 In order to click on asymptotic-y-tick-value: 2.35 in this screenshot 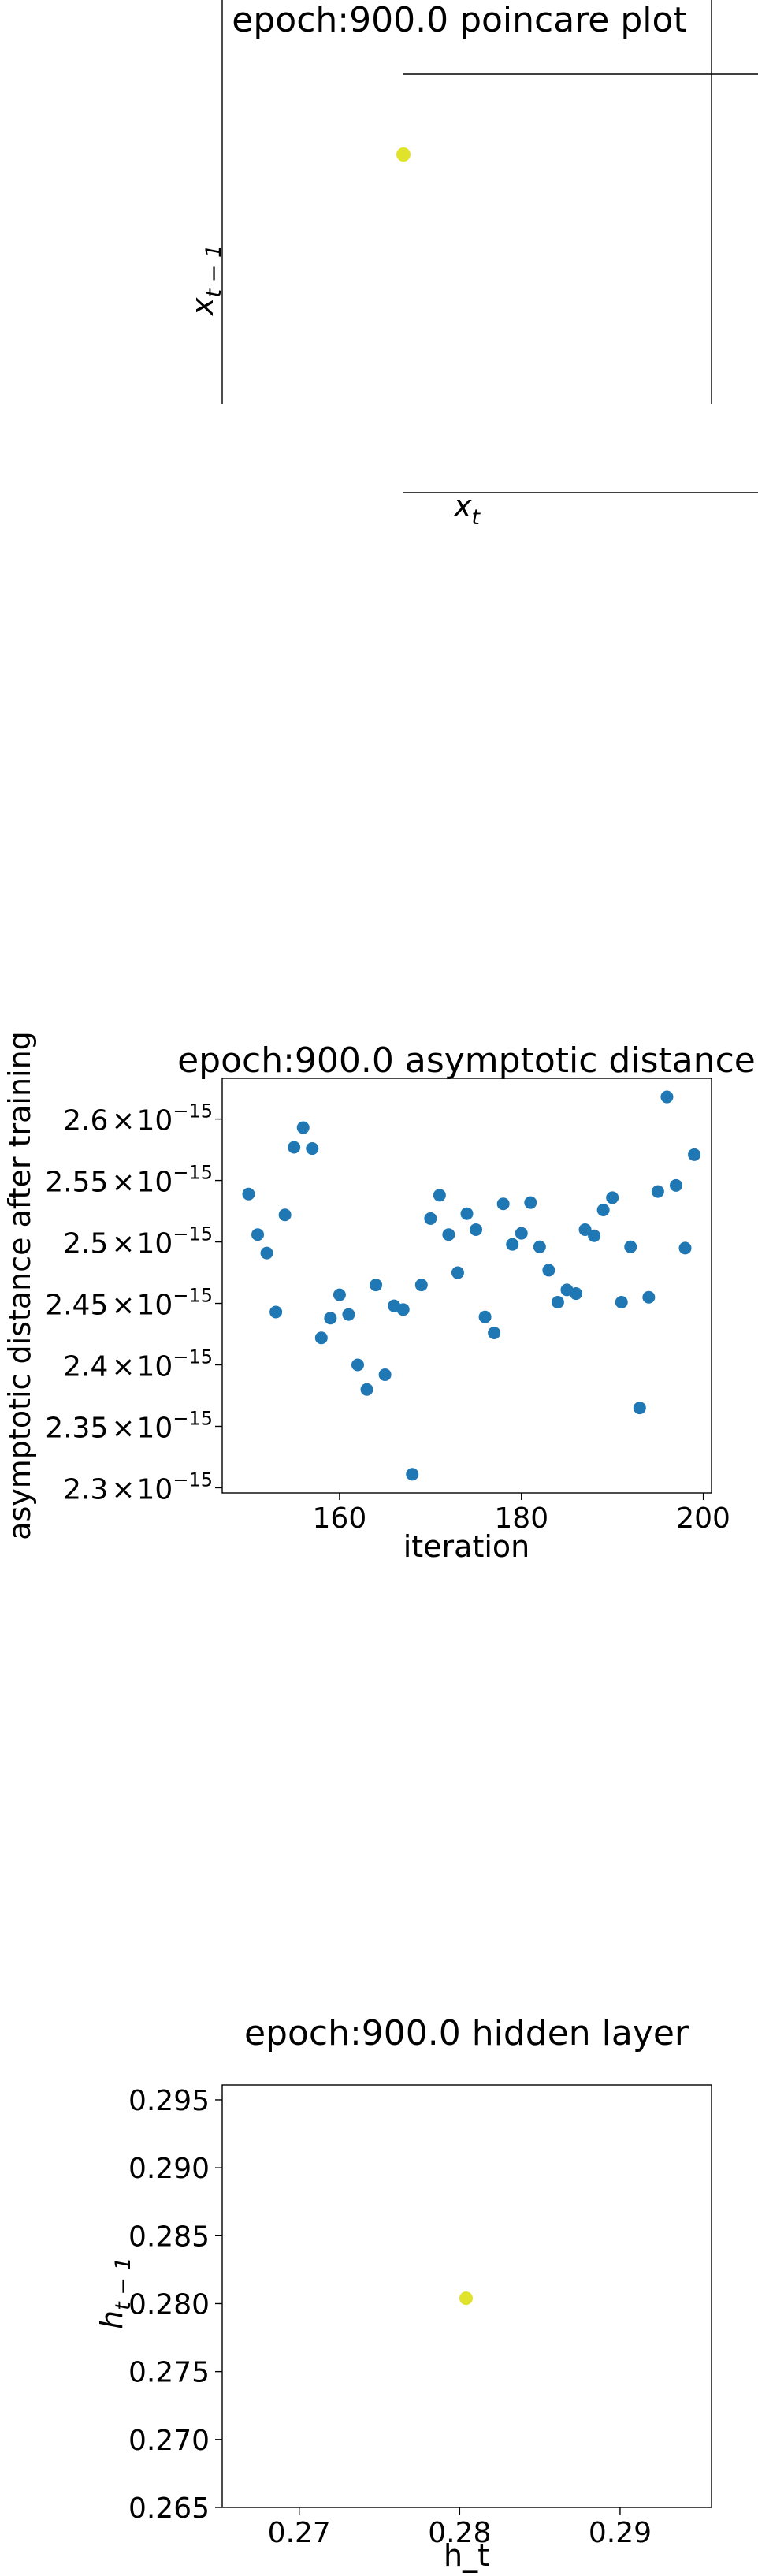, I will do `click(76, 1428)`.